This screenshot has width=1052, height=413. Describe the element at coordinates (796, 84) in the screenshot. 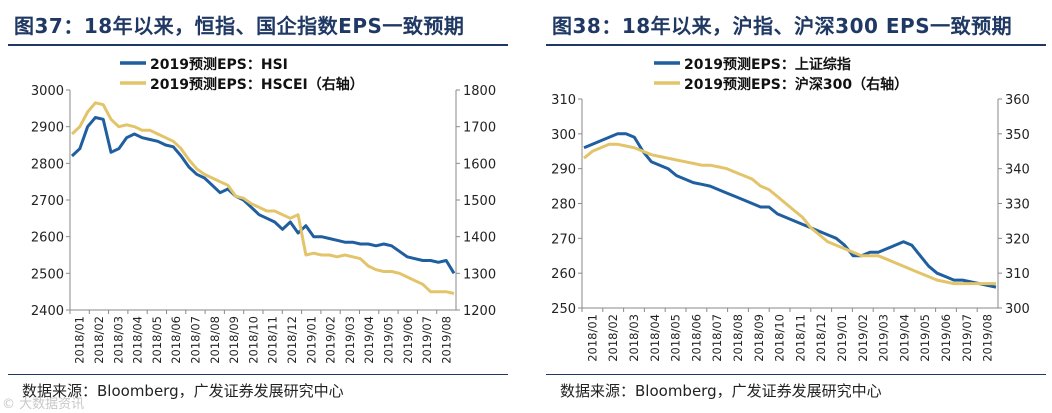

I see `legend-label: 2019预测EPS：沪深300（右轴）` at that location.